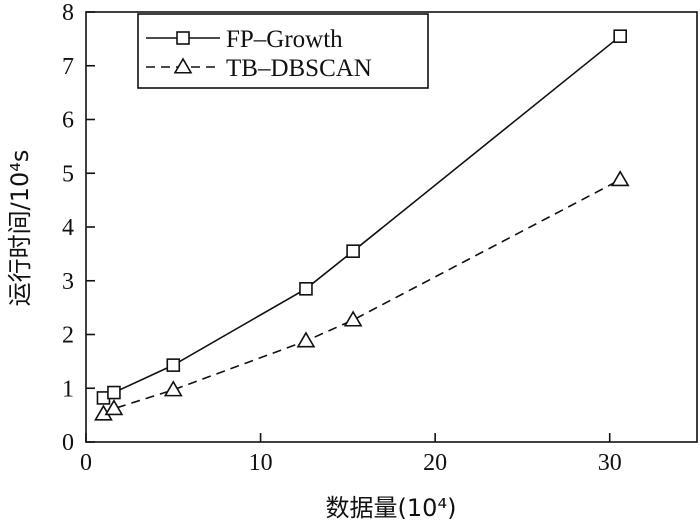  I want to click on legend-box, so click(283, 51).